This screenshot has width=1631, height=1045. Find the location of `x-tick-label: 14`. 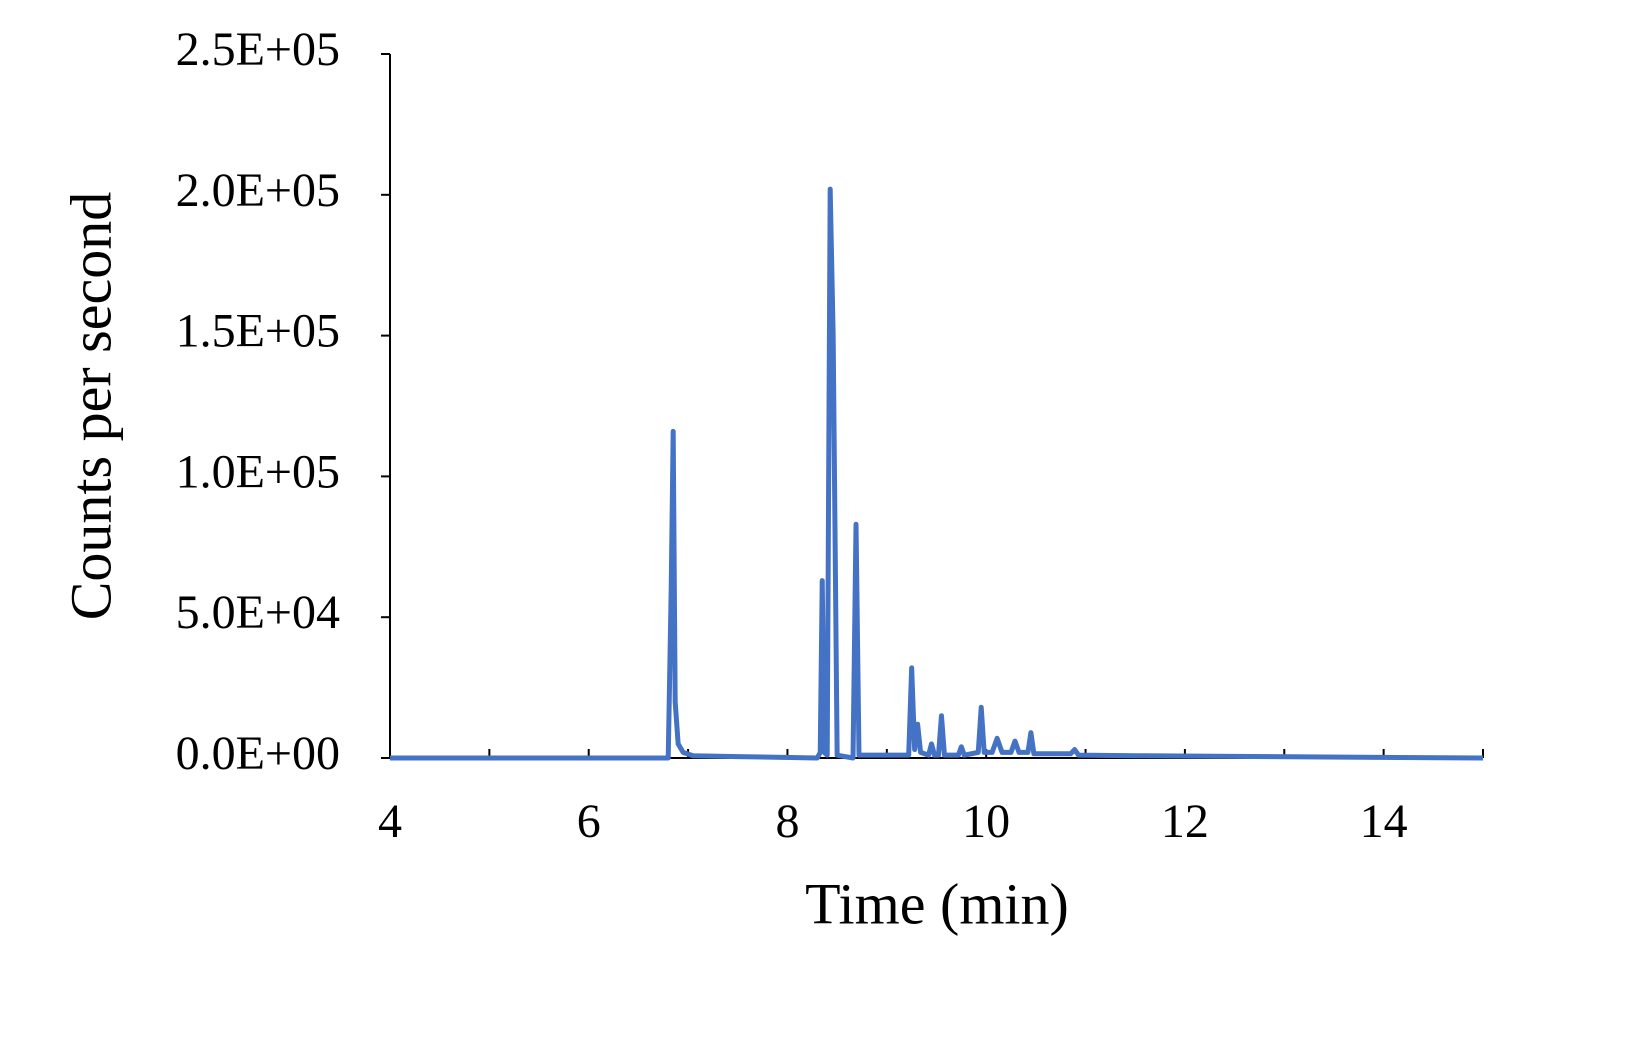

x-tick-label: 14 is located at coordinates (1384, 821).